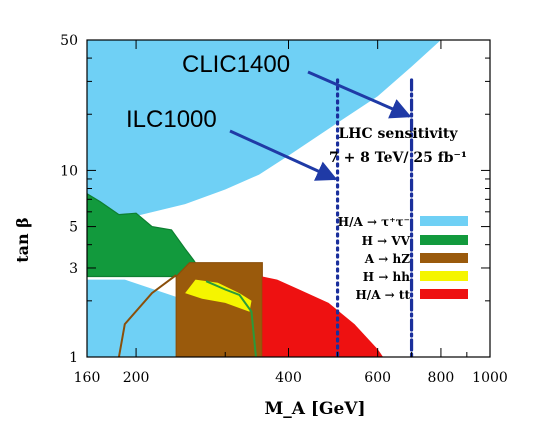  Describe the element at coordinates (490, 378) in the screenshot. I see `x-tick-label: 1000` at that location.